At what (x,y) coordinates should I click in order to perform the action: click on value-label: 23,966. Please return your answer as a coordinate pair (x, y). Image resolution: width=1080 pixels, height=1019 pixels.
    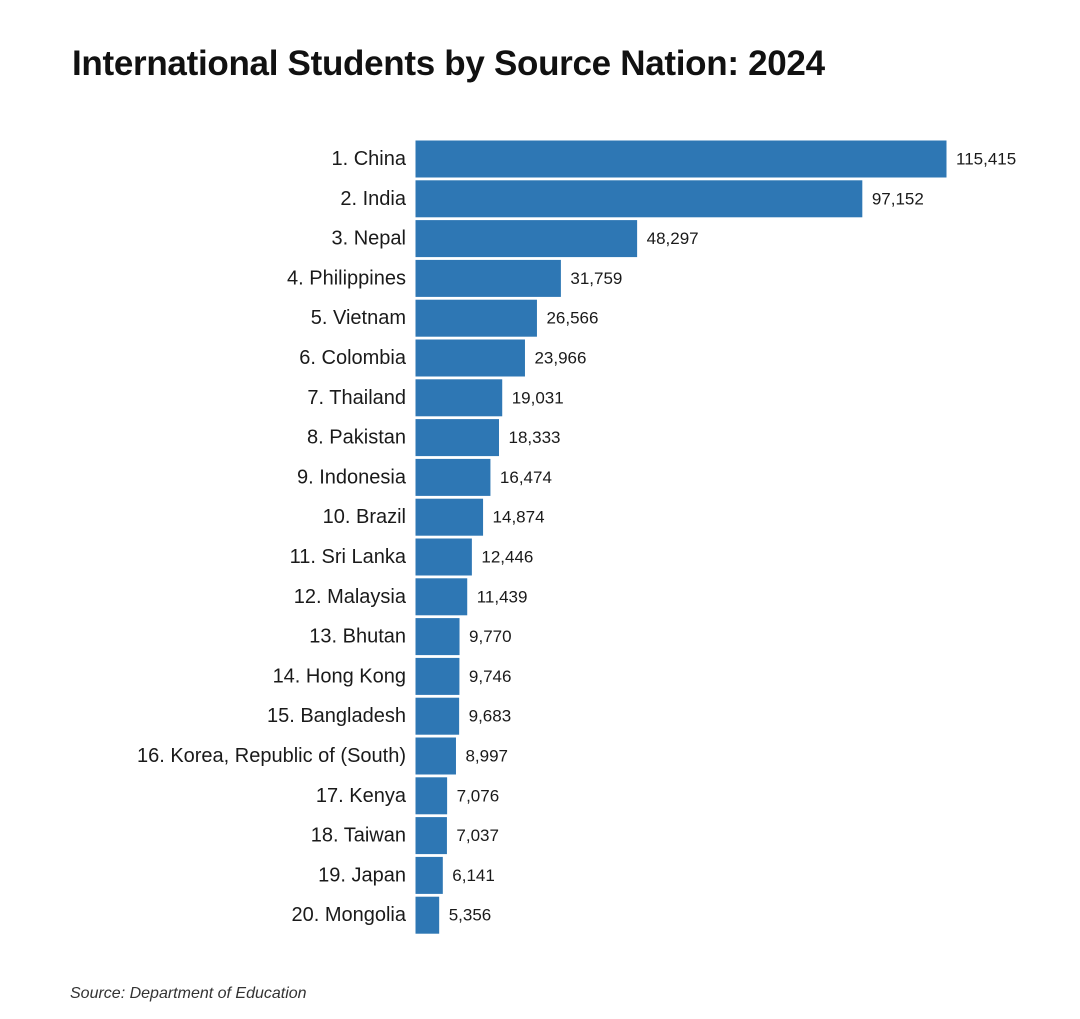
    Looking at the image, I should click on (560, 358).